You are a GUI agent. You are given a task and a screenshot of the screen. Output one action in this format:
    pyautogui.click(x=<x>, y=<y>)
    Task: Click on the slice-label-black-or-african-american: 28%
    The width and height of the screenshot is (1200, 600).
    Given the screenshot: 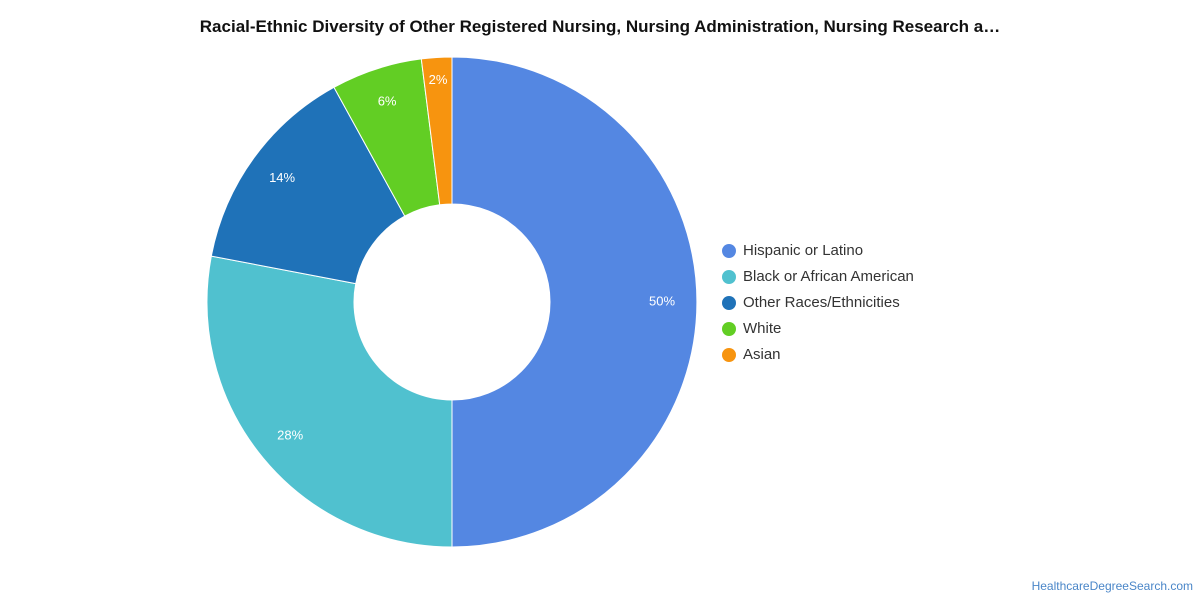 What is the action you would take?
    pyautogui.click(x=290, y=434)
    